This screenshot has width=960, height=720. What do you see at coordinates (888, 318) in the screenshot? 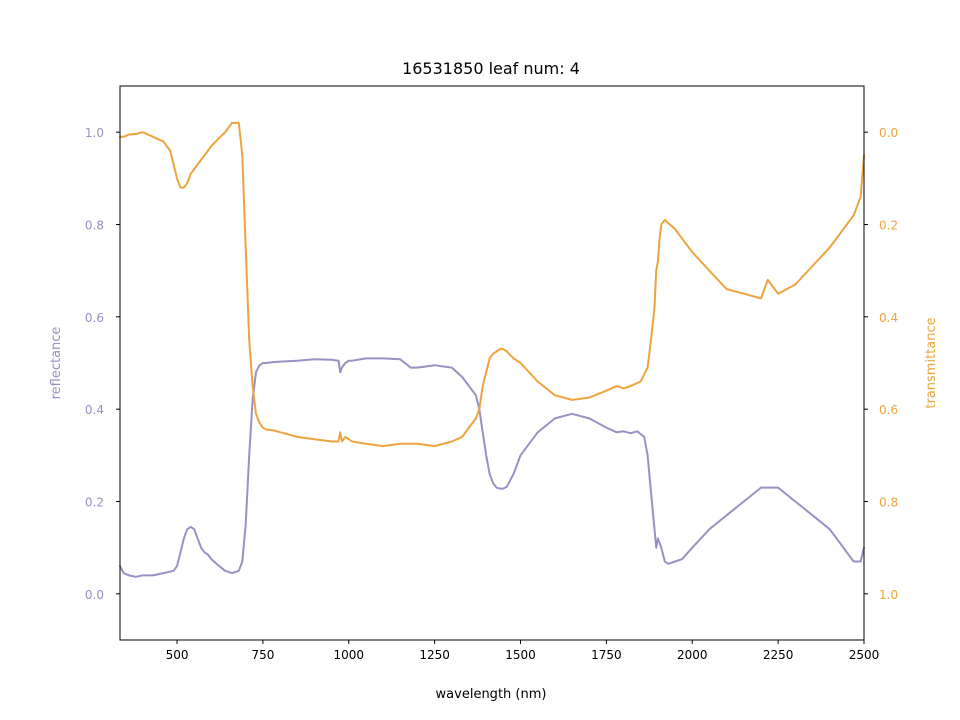
I see `right-y-tick-label: 0.4` at bounding box center [888, 318].